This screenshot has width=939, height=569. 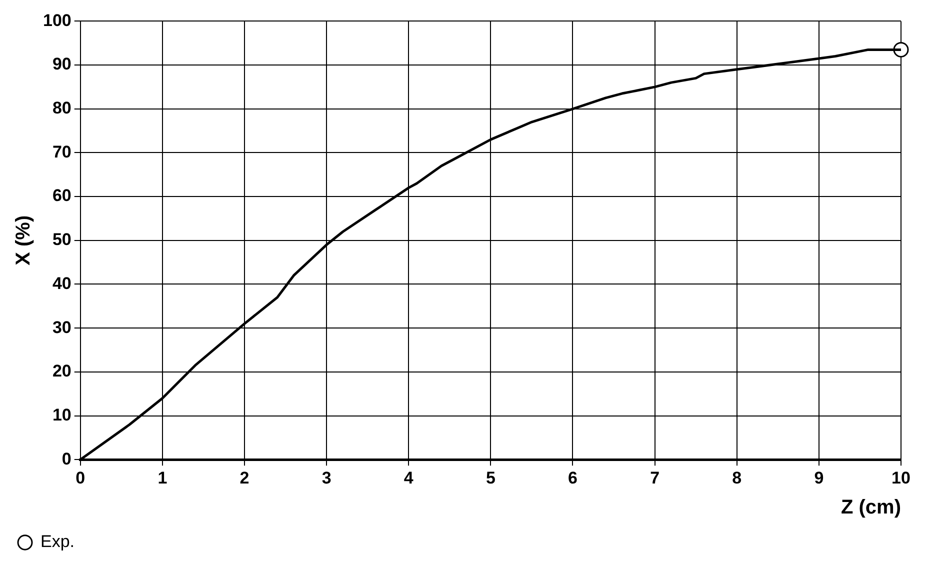 I want to click on x-tick-label: 7, so click(x=655, y=478).